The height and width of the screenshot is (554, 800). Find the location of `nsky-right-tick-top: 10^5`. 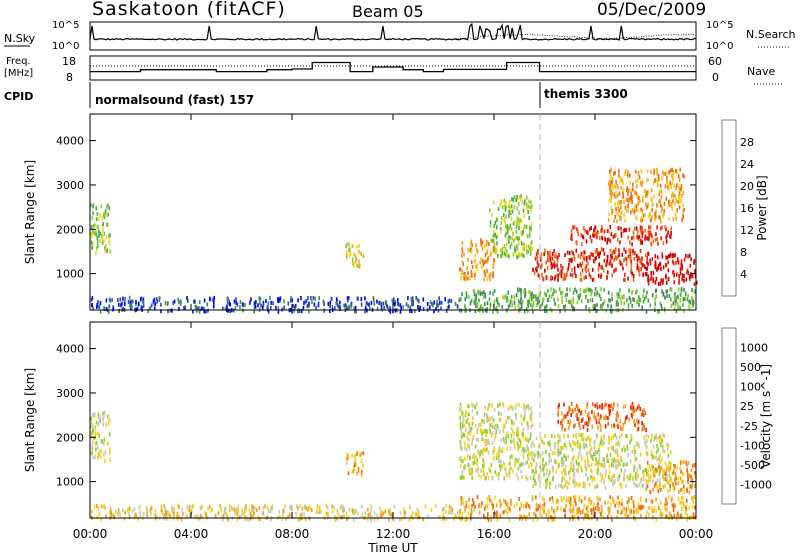

nsky-right-tick-top: 10^5 is located at coordinates (719, 25).